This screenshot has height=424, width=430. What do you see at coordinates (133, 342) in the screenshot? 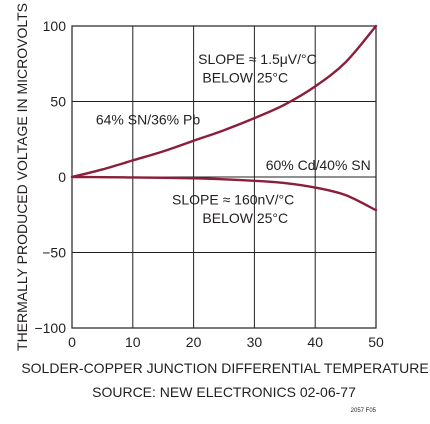
I see `x-tick-label: 10` at bounding box center [133, 342].